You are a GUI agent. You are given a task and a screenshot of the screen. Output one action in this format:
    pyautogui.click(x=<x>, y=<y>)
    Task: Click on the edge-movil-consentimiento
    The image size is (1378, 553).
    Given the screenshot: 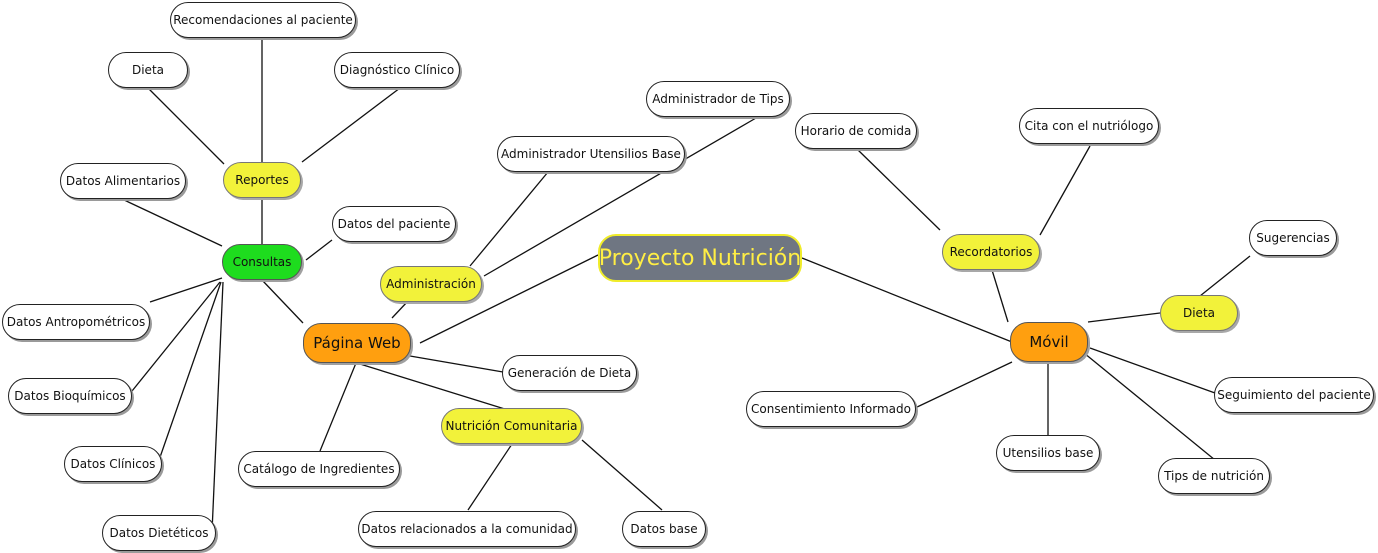 What is the action you would take?
    pyautogui.click(x=963, y=385)
    